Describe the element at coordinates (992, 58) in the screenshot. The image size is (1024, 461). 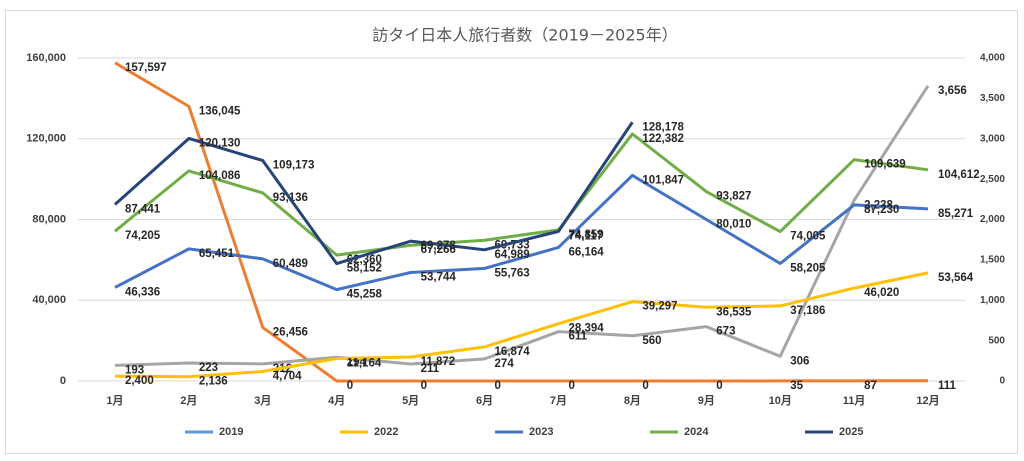
I see `y2-tick-label: 4,000` at that location.